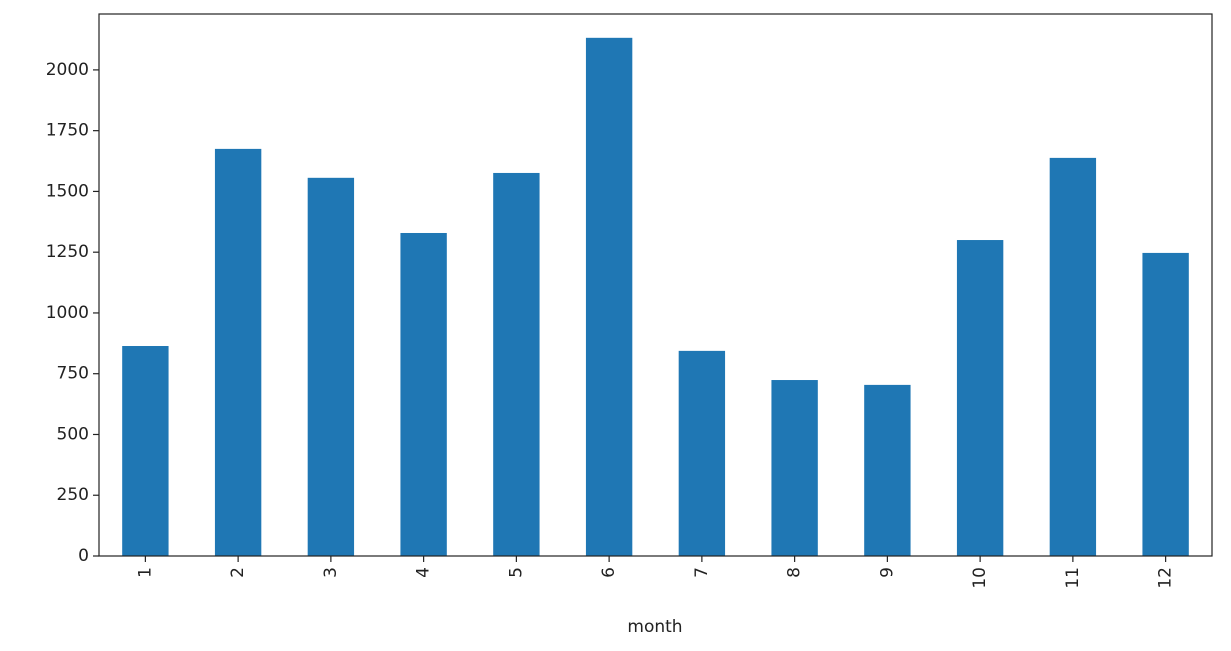 This screenshot has height=651, width=1231. Describe the element at coordinates (145, 572) in the screenshot. I see `x-tick-label: 1` at that location.